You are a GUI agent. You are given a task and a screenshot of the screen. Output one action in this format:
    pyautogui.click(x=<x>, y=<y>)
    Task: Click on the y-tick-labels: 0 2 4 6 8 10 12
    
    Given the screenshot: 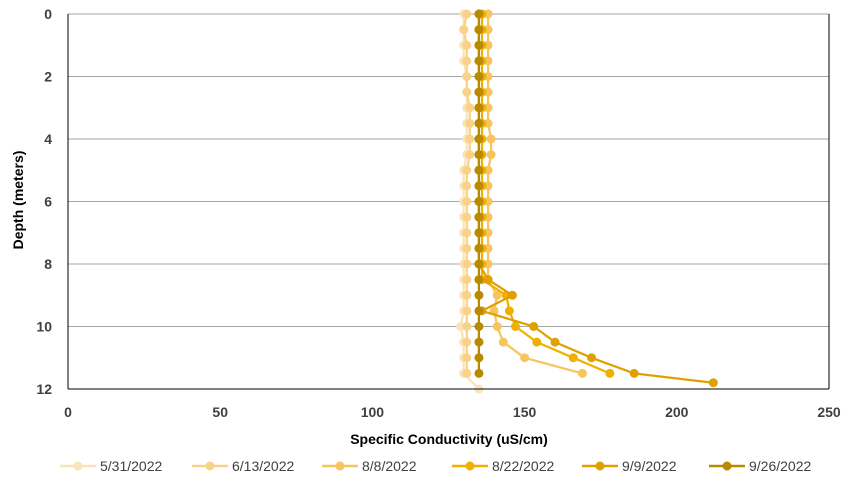 What is the action you would take?
    pyautogui.click(x=44, y=201)
    